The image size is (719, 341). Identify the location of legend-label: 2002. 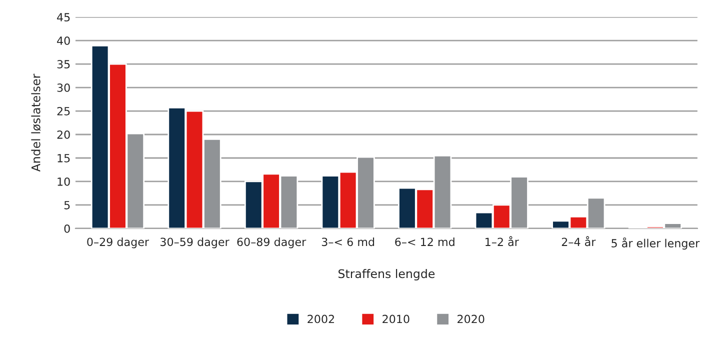
(321, 319).